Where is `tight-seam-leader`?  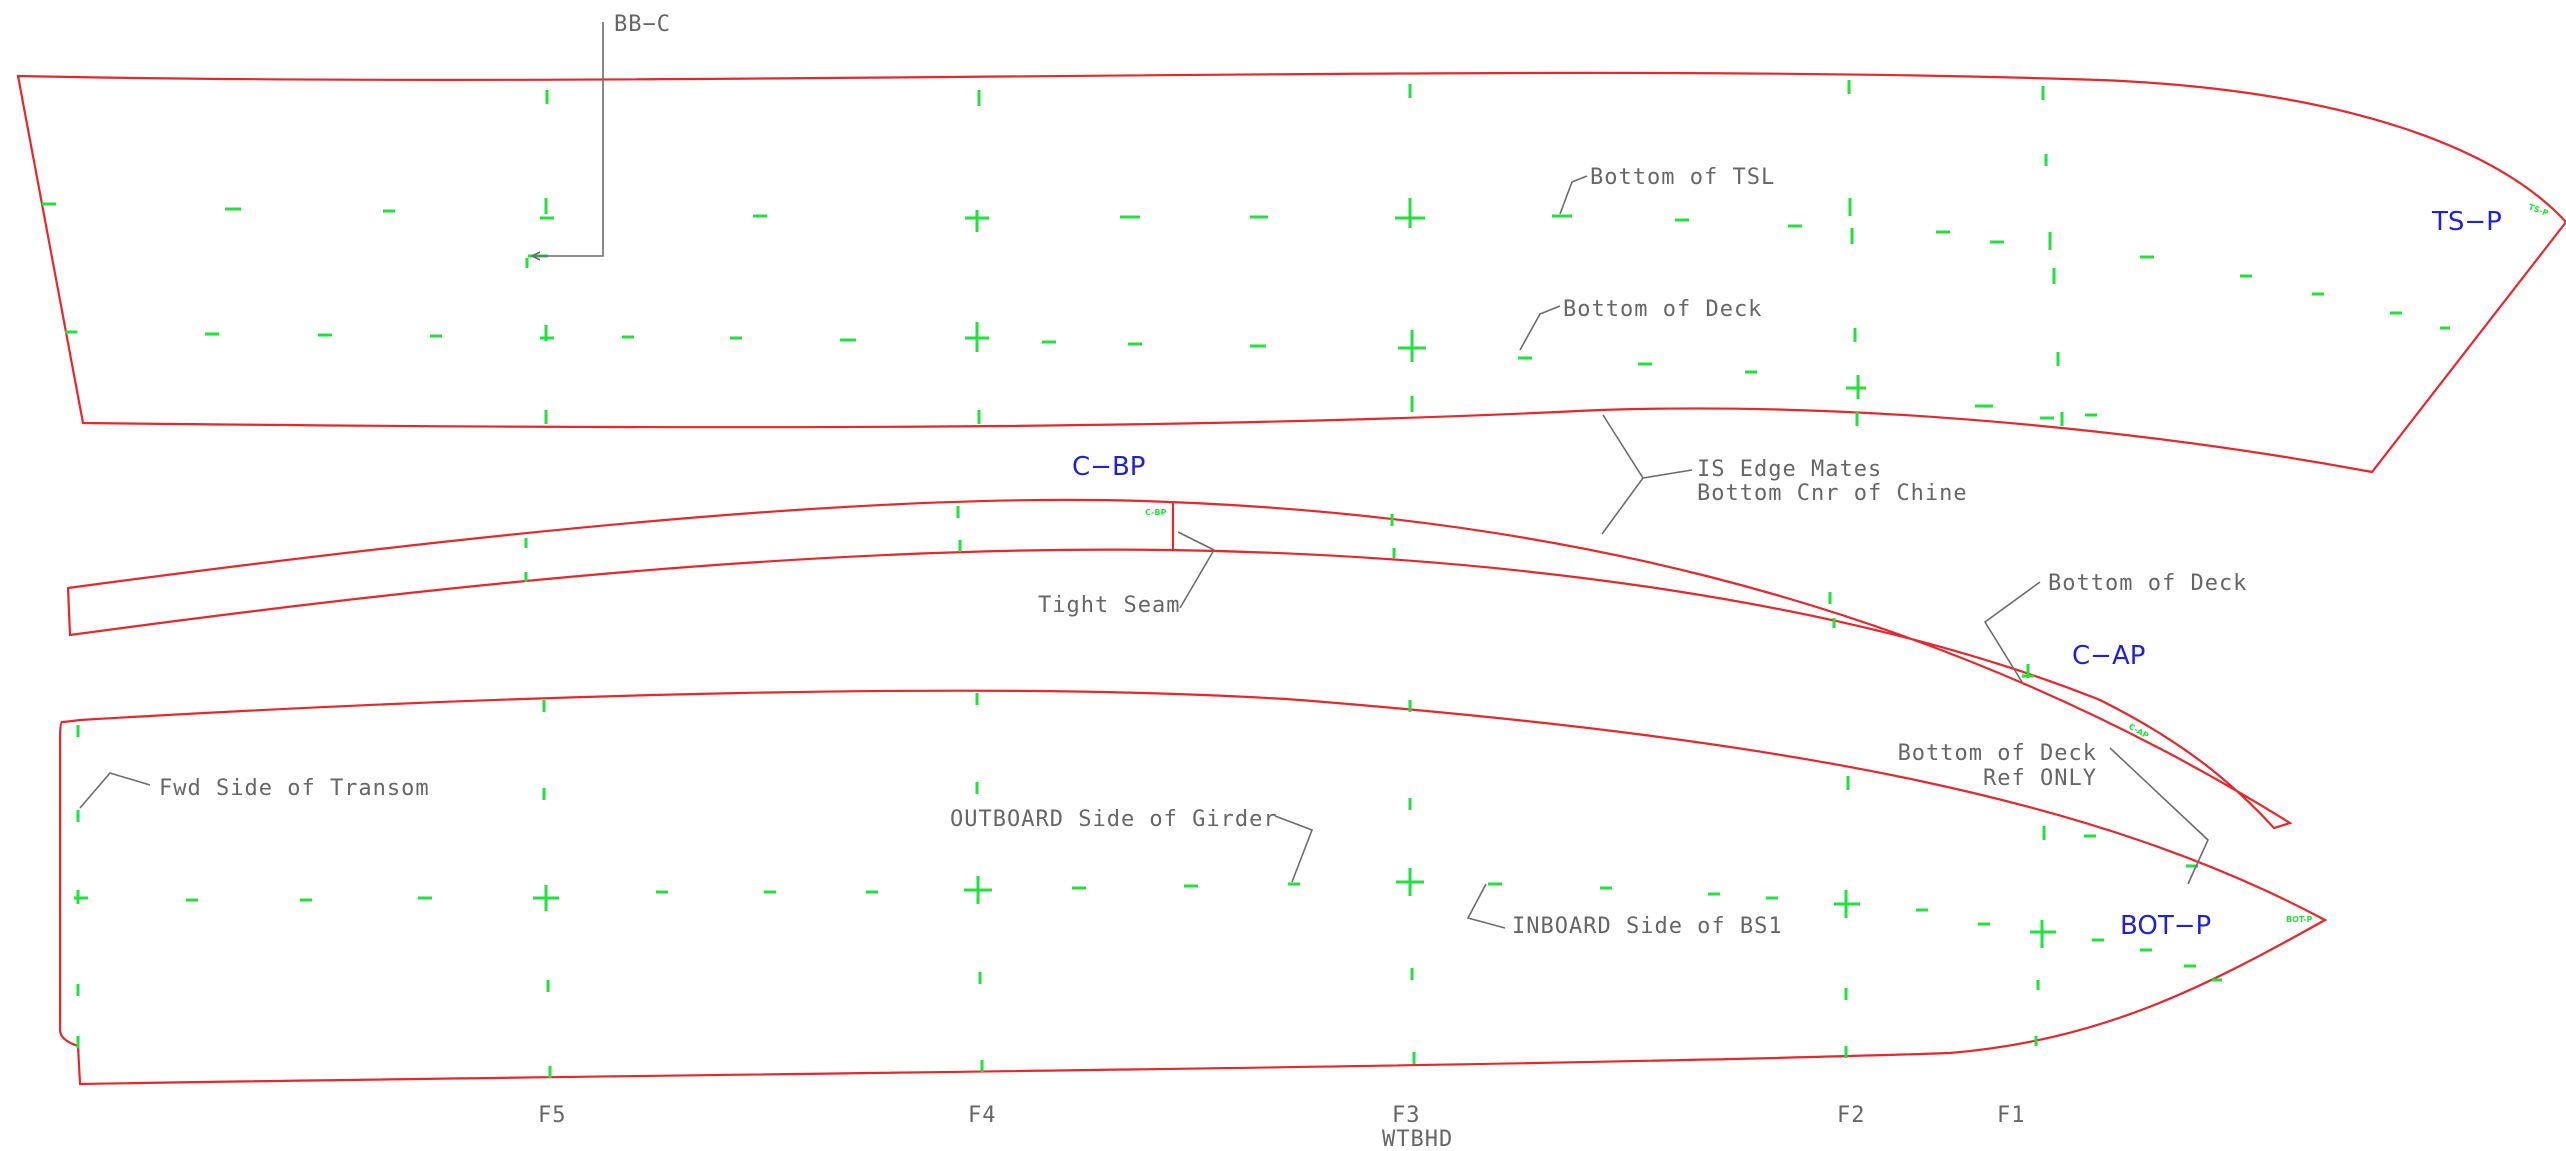 tight-seam-leader is located at coordinates (1196, 570).